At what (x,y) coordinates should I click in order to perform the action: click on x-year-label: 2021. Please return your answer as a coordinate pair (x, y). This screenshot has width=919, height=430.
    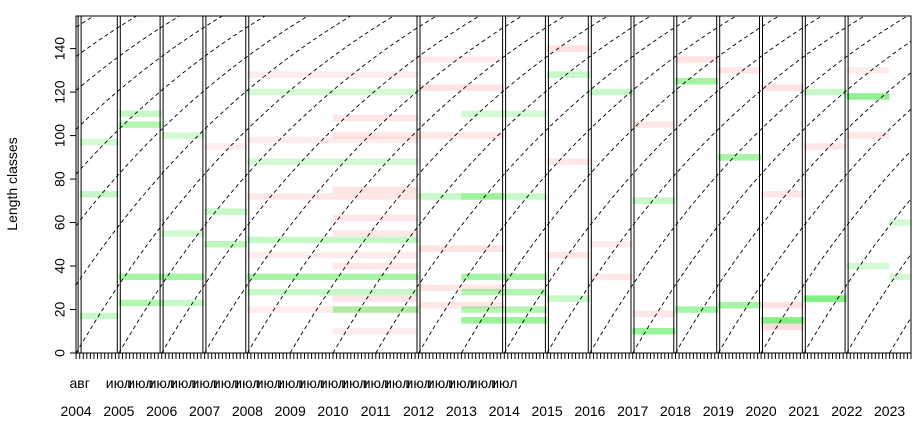
    Looking at the image, I should click on (803, 411).